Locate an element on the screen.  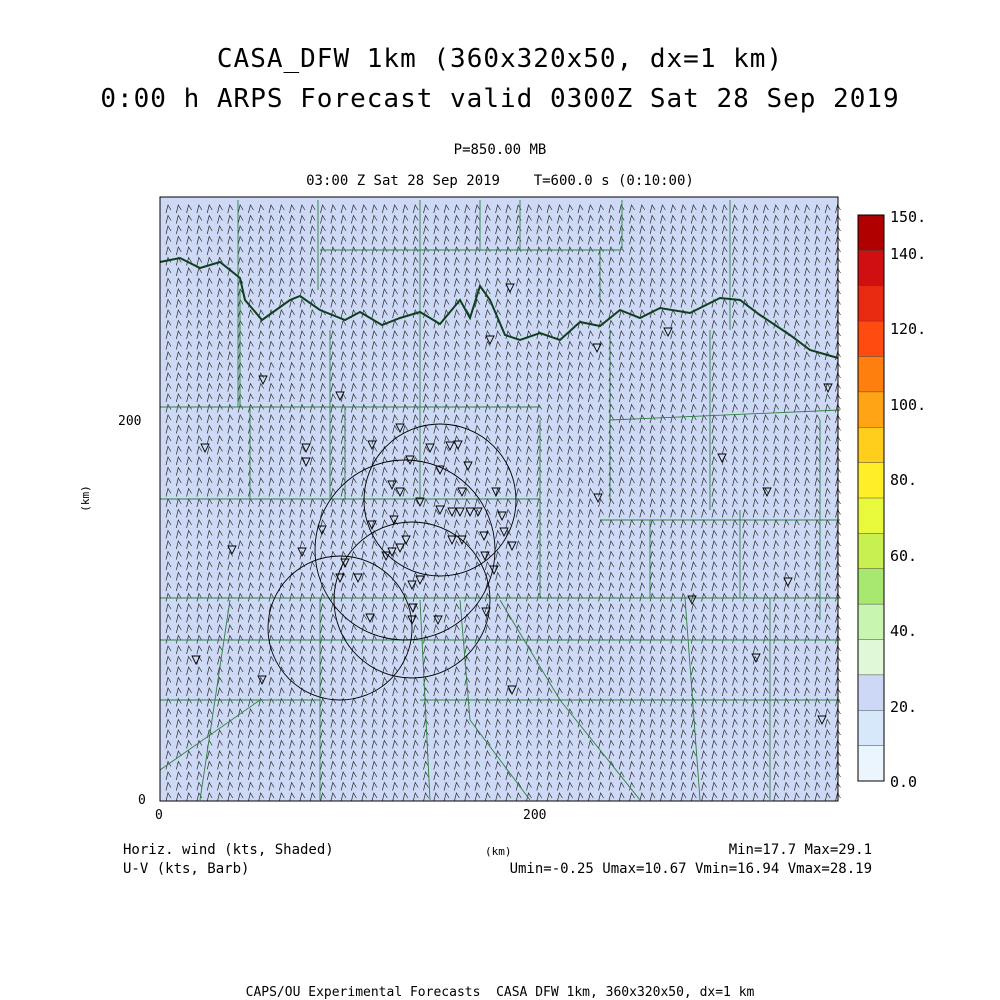
plot-title-line1: CASA_DFW 1km (360x320x50, dx=1 km) is located at coordinates (500, 59).